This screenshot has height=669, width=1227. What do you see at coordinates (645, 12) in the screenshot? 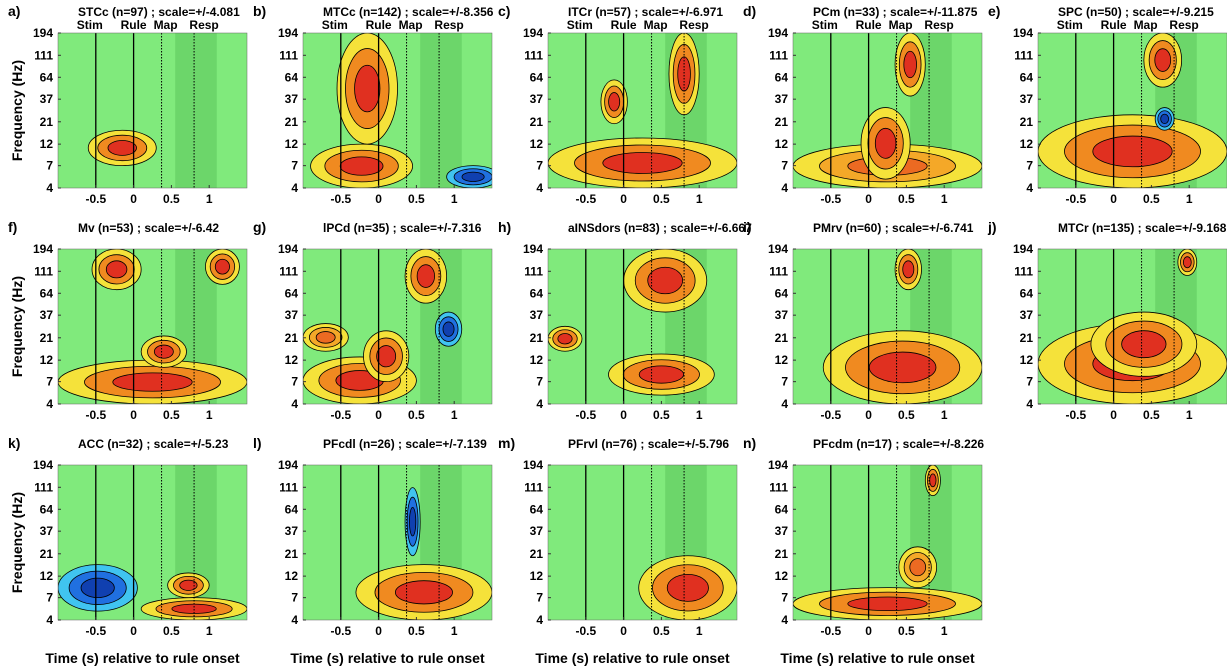
I see `panel-title: ITCr (n=57) ; scale=+/-6.971` at bounding box center [645, 12].